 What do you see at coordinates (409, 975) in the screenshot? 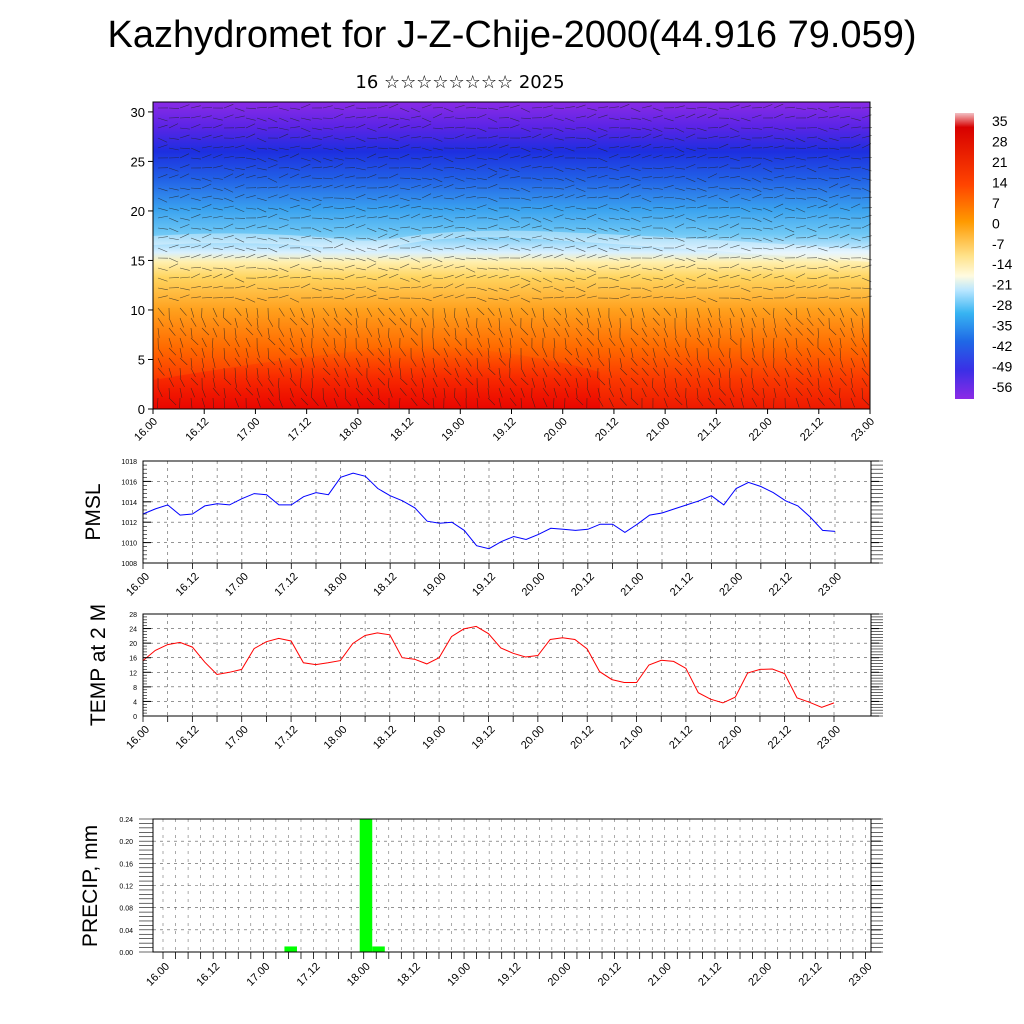
I see `x-tick-label: 18.12` at bounding box center [409, 975].